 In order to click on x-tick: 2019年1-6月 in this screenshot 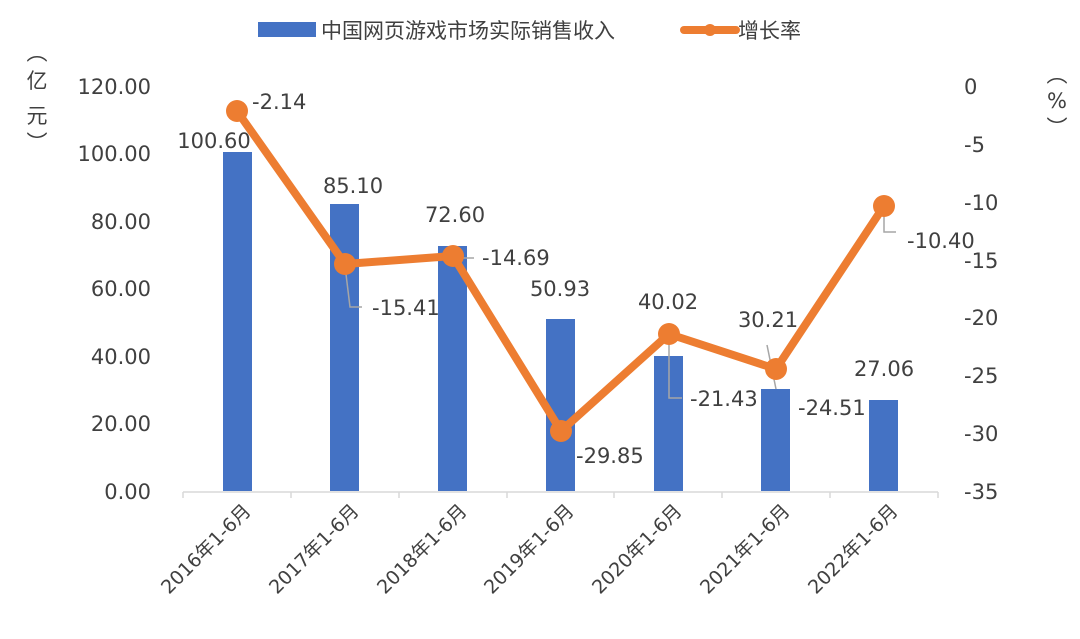, I will do `click(529, 549)`.